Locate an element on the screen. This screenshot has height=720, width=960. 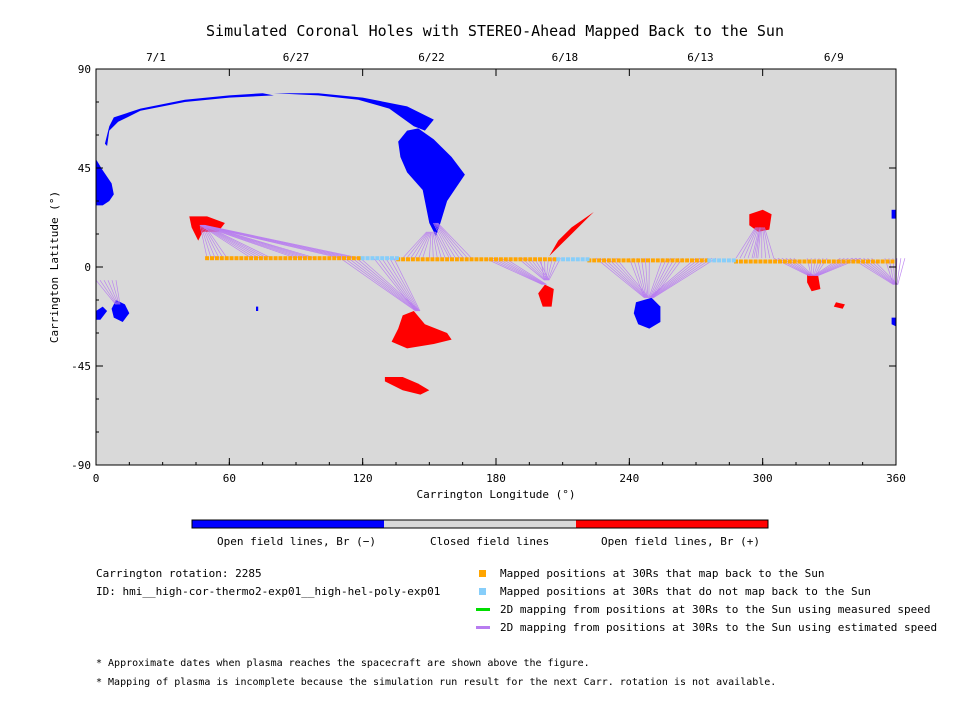
date-label-5: 6/9 is located at coordinates (834, 57).